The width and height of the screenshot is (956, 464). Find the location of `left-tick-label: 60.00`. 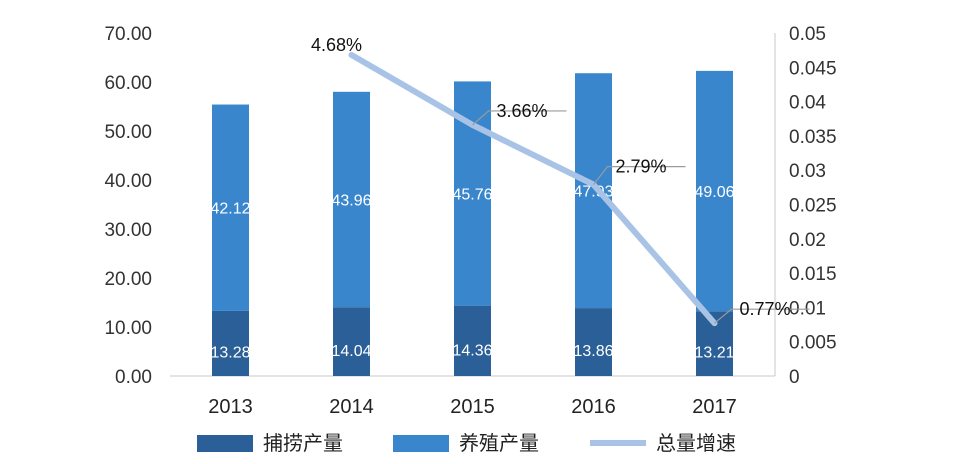

left-tick-label: 60.00 is located at coordinates (128, 83).